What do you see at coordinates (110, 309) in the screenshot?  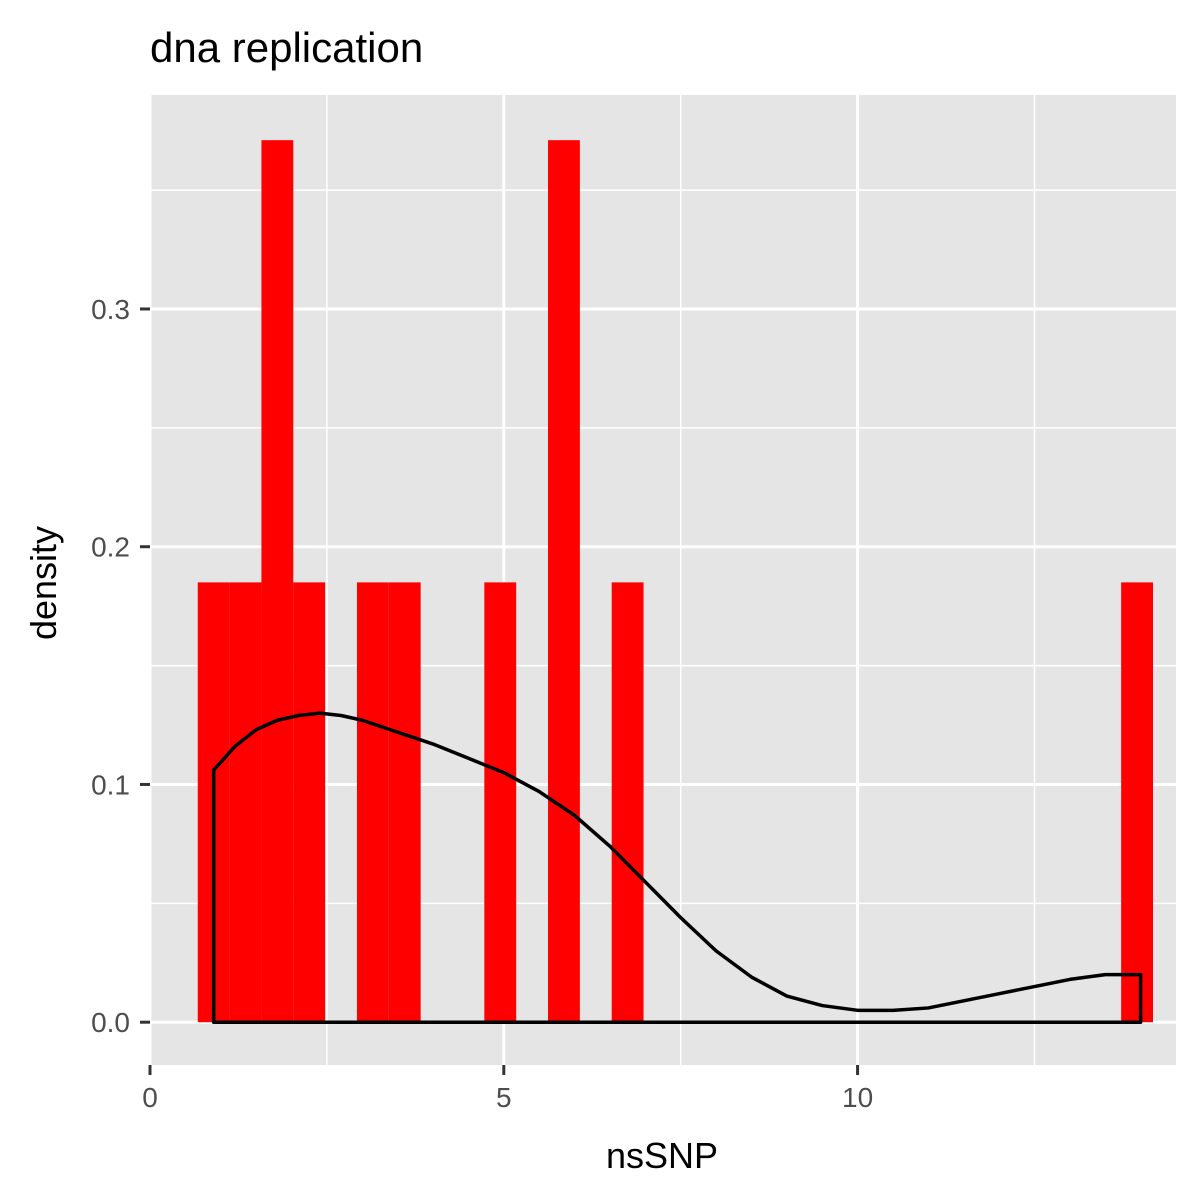 I see `y-tick-label: 0.3` at bounding box center [110, 309].